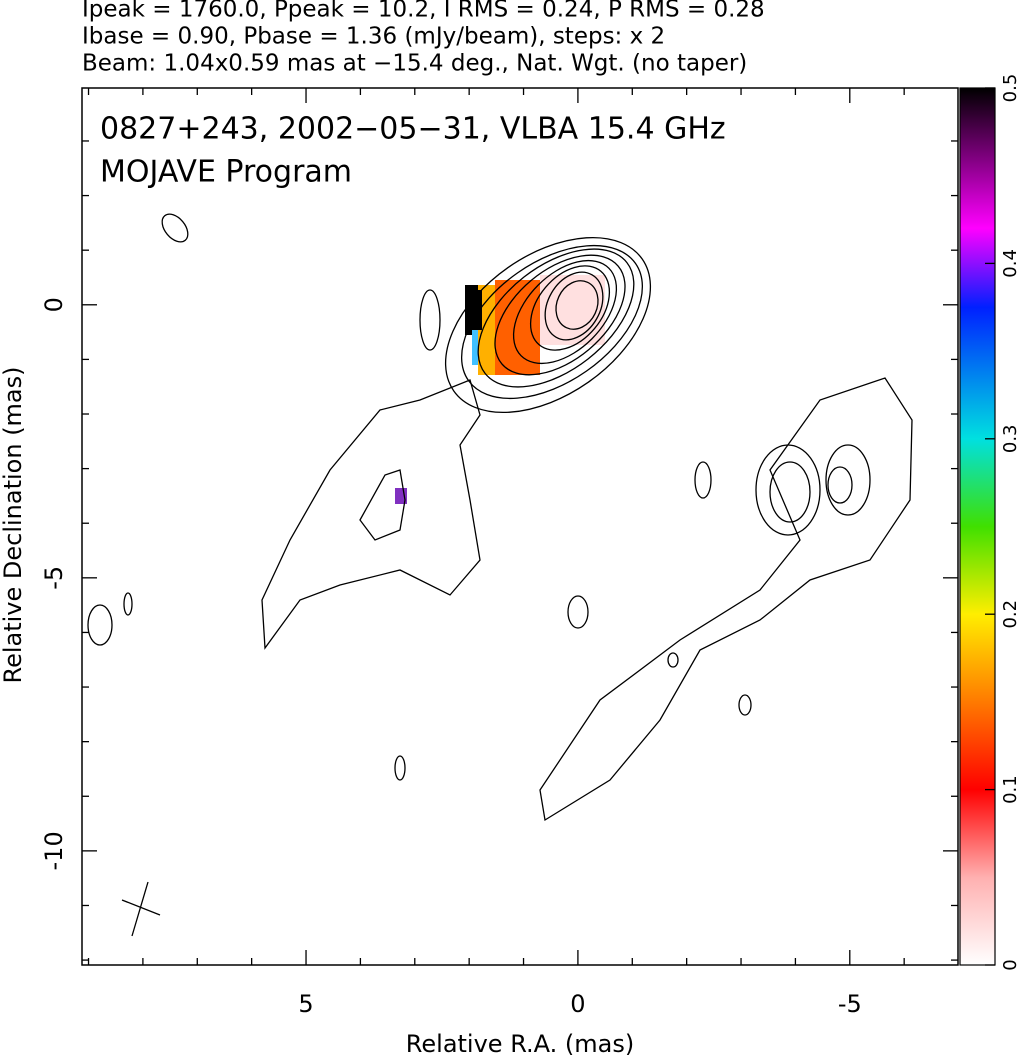  Describe the element at coordinates (413, 129) in the screenshot. I see `annotation: 0827+243, 2002−05−31, VLBA 15.4 GHz` at that location.